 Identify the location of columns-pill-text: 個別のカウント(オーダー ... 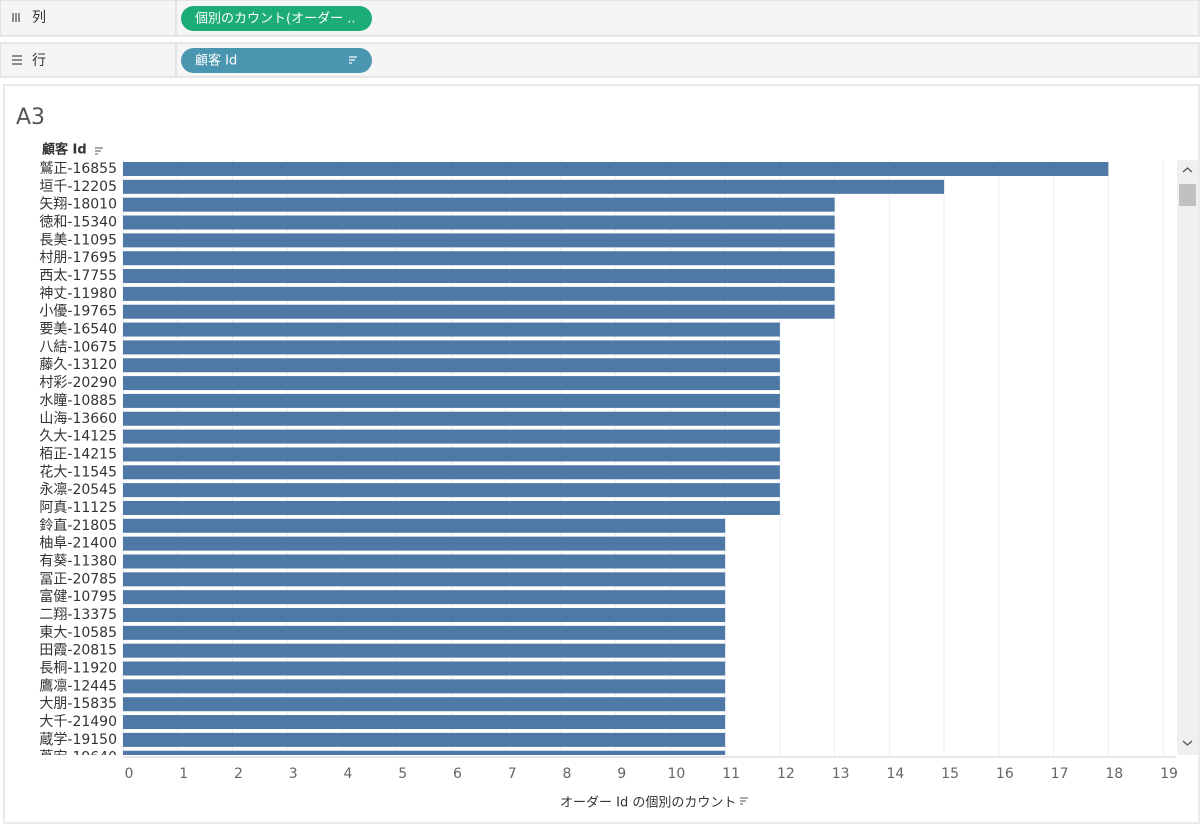
(275, 19).